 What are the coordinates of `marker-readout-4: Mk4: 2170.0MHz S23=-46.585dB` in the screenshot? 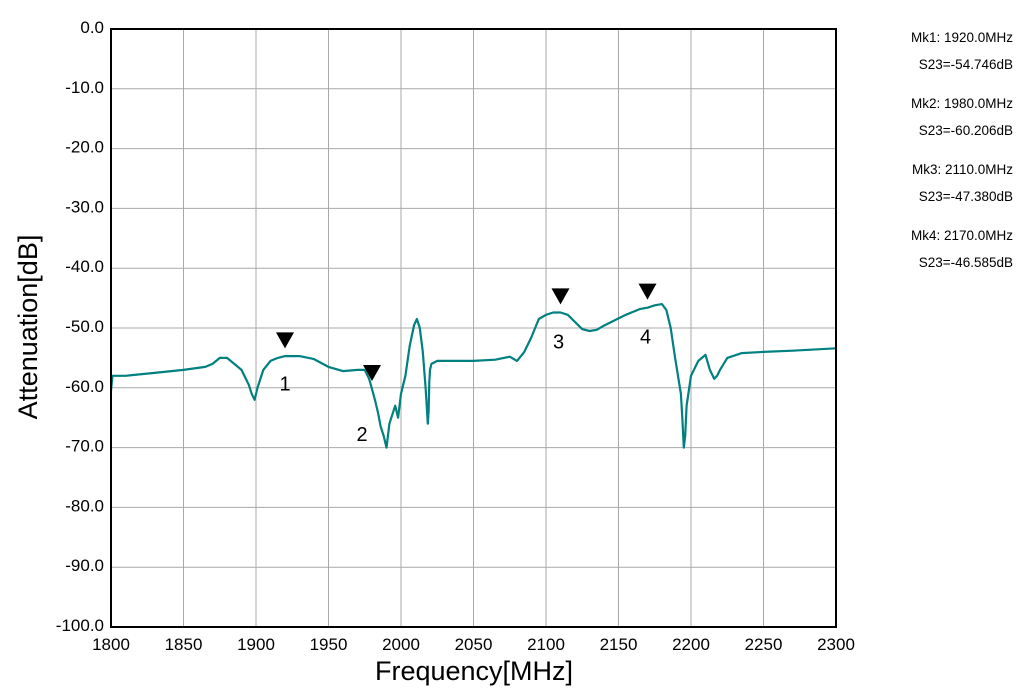 It's located at (933, 249).